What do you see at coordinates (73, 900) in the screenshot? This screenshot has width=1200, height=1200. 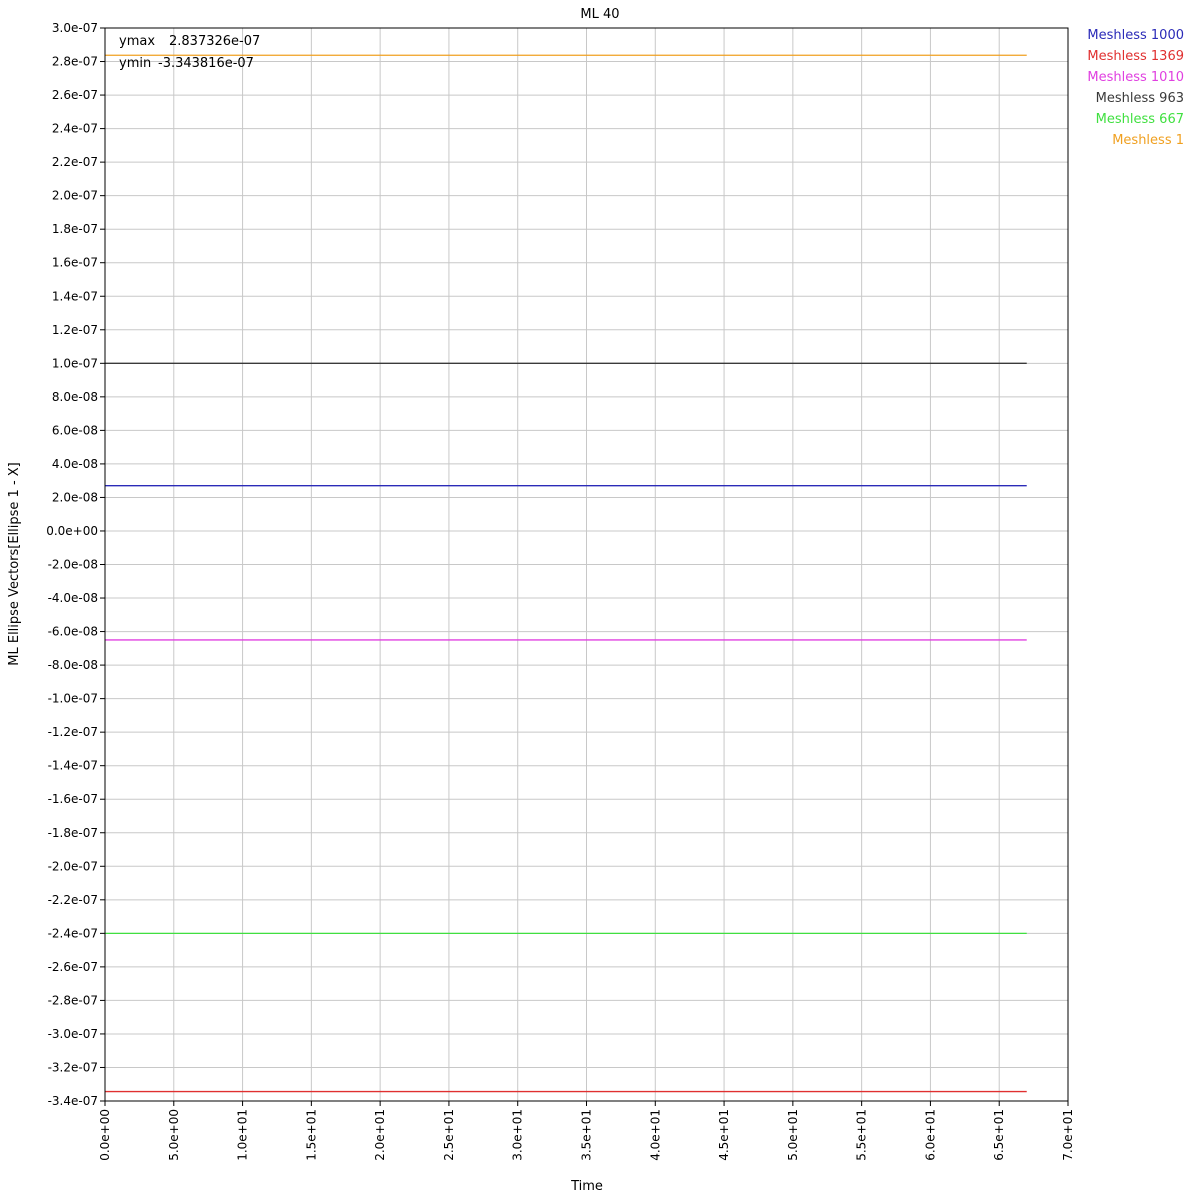 I see `y-tick-label: -2.2e-07` at bounding box center [73, 900].